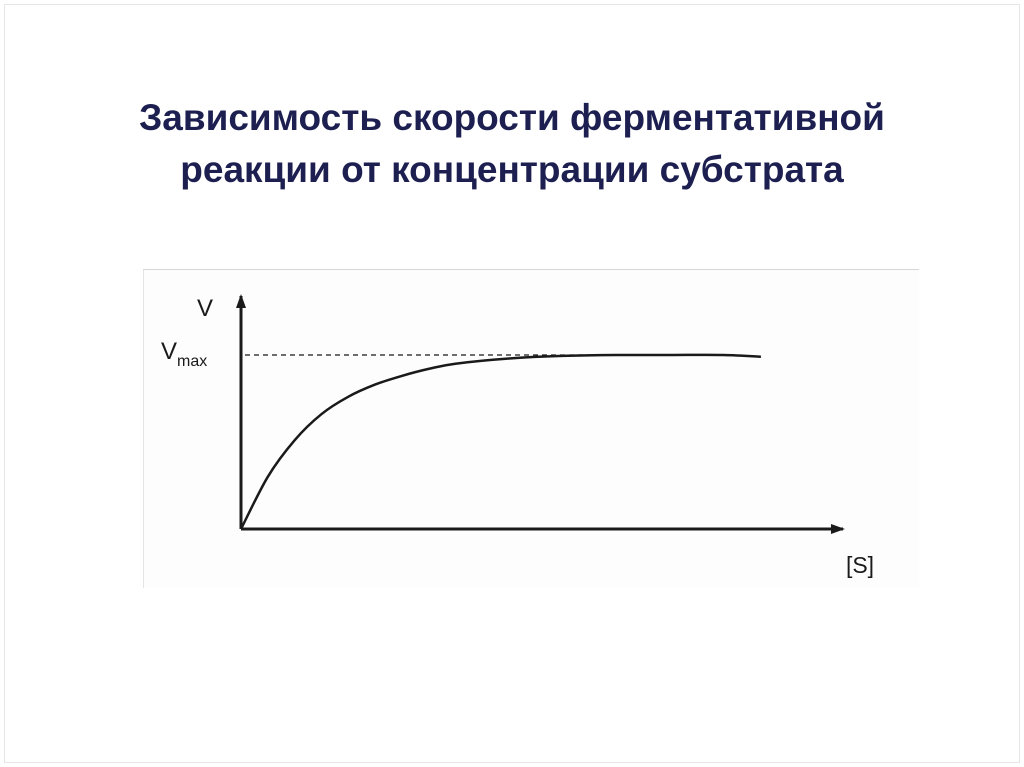 This screenshot has width=1024, height=767. I want to click on y-axis-label: V, so click(205, 308).